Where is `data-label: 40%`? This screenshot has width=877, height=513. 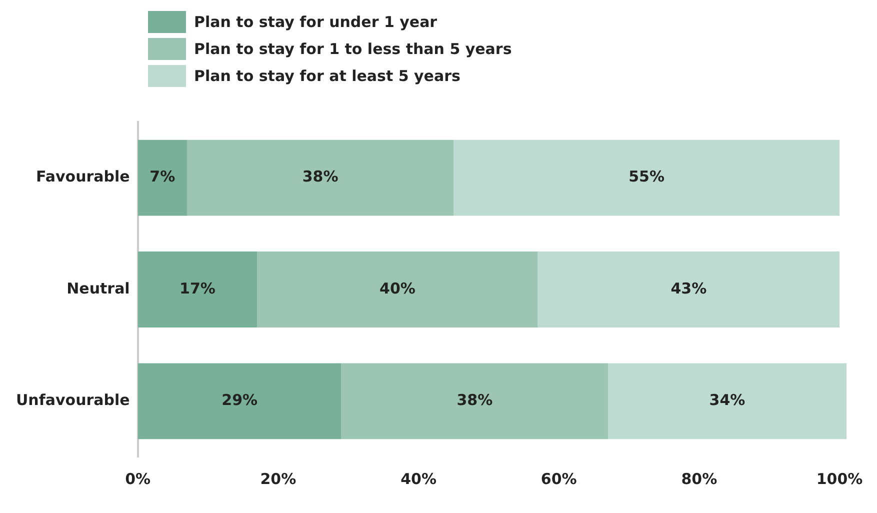 data-label: 40% is located at coordinates (398, 288).